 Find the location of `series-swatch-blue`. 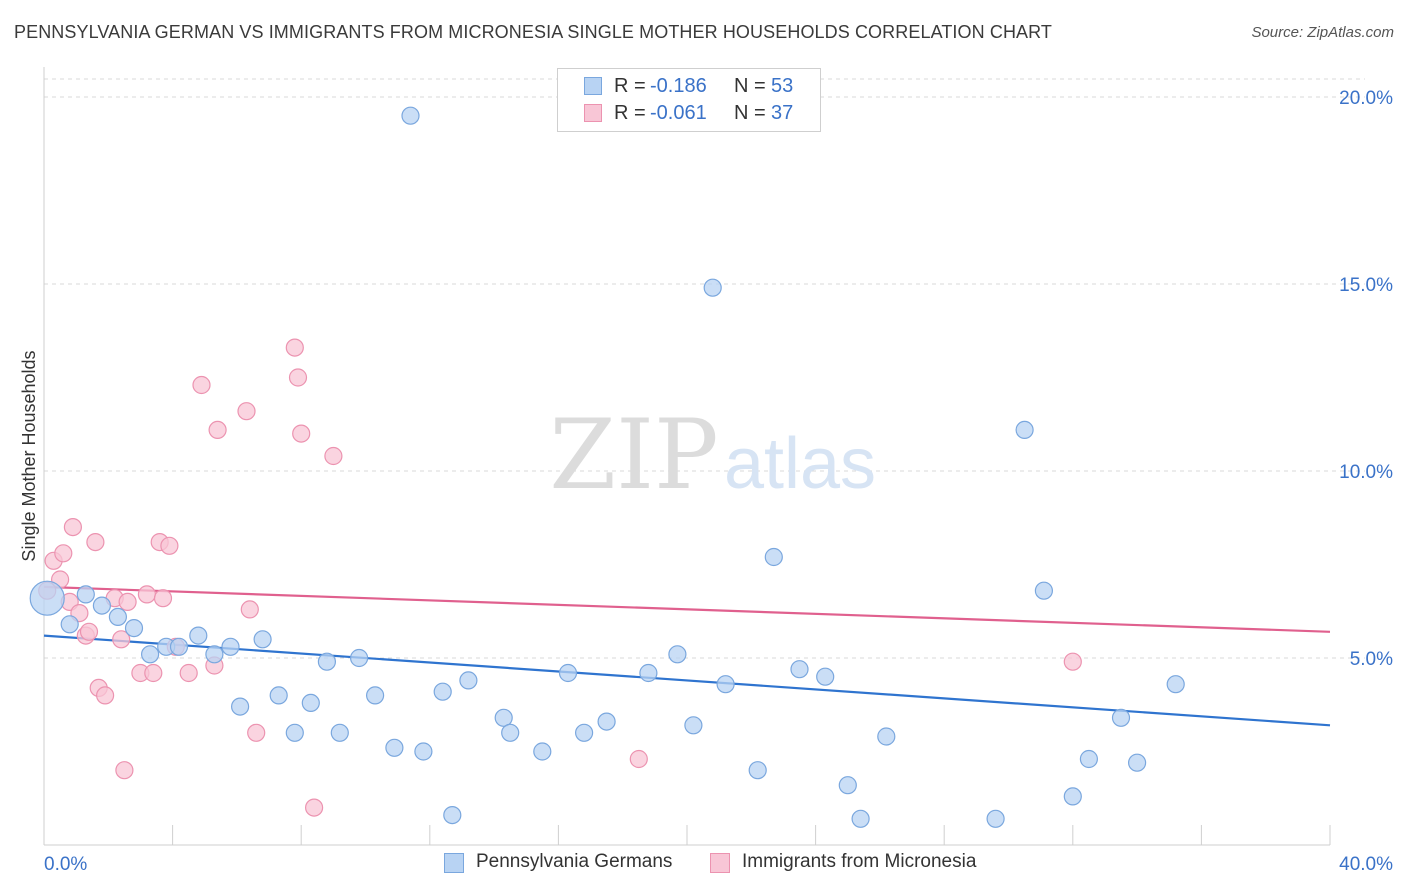

series-swatch-blue is located at coordinates (454, 863).